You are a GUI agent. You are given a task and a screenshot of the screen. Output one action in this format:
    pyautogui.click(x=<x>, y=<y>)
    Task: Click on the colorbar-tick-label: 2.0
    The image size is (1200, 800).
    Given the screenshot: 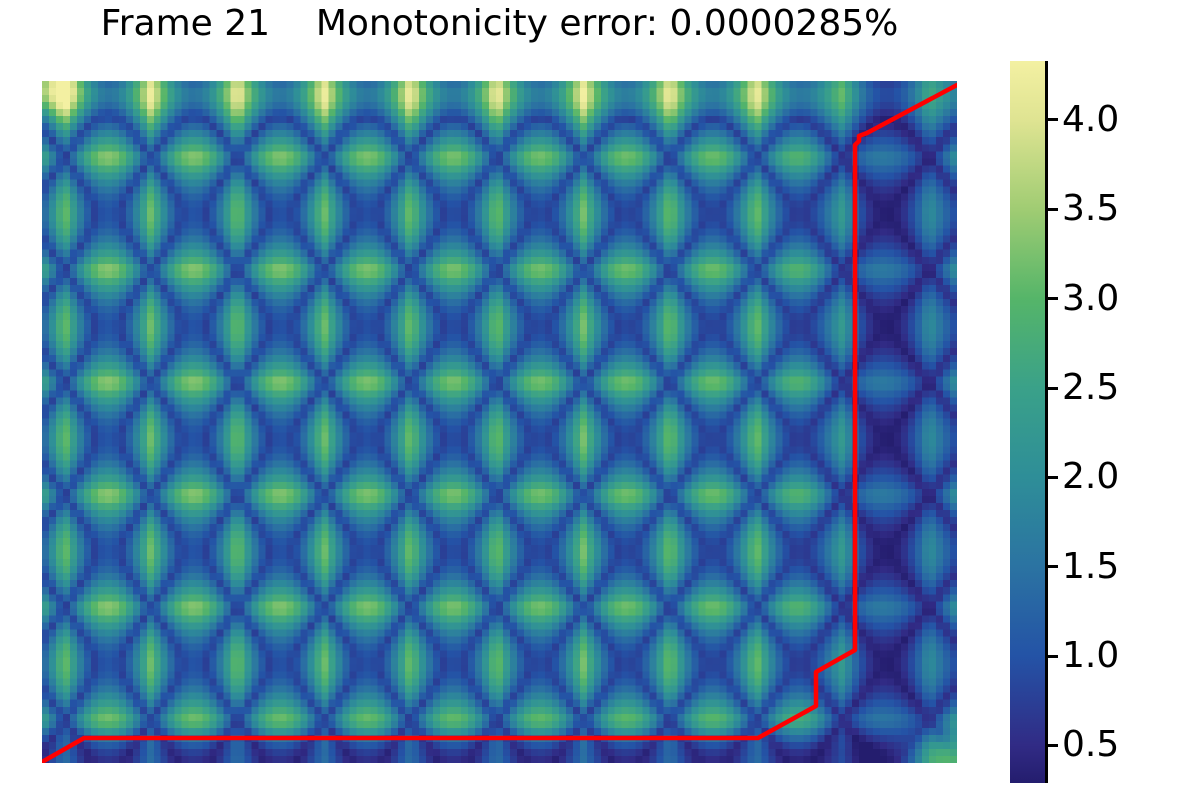 What is the action you would take?
    pyautogui.click(x=1091, y=477)
    